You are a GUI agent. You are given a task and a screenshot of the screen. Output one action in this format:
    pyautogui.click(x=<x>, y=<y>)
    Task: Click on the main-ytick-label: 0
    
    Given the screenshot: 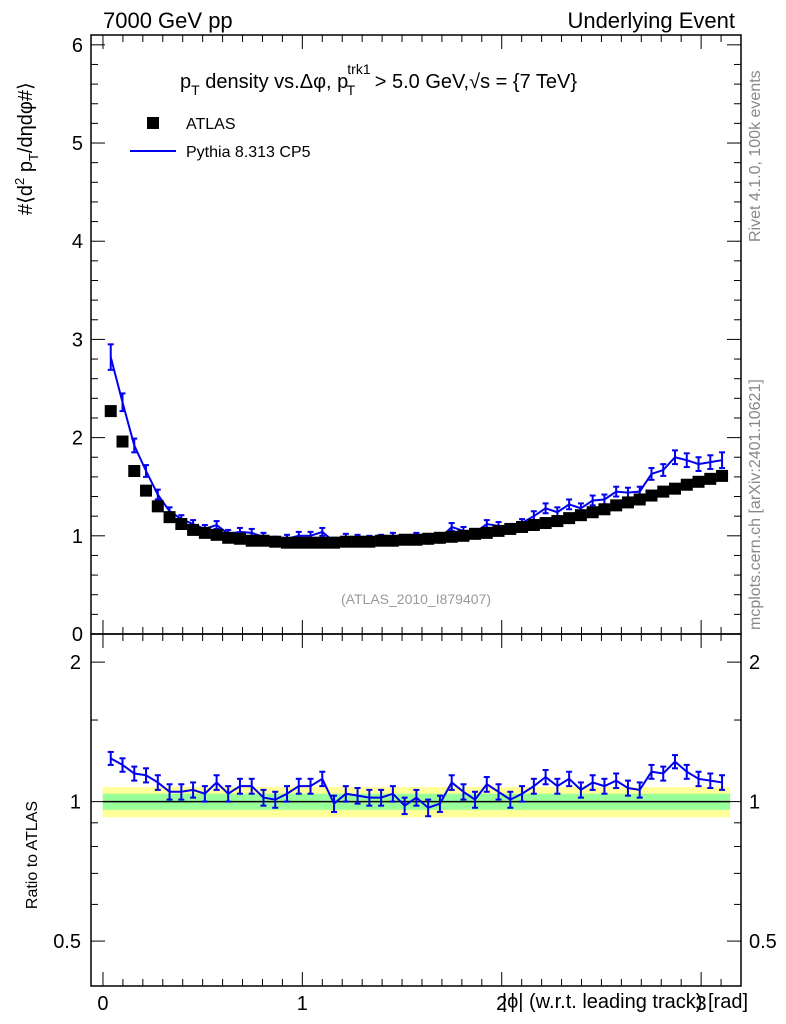 What is the action you would take?
    pyautogui.click(x=77, y=635)
    